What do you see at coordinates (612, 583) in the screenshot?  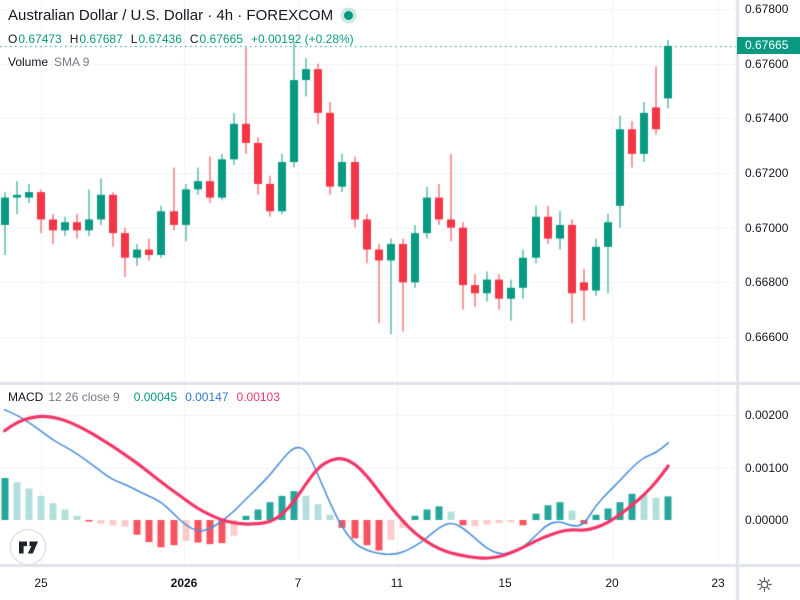 I see `time-axis-label: 20` at bounding box center [612, 583].